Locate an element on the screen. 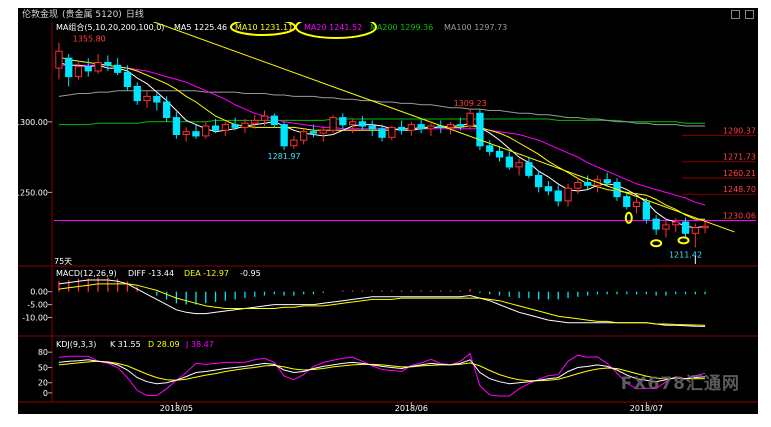 This screenshot has width=771, height=427. window-title: 伦敦金现 is located at coordinates (40, 15).